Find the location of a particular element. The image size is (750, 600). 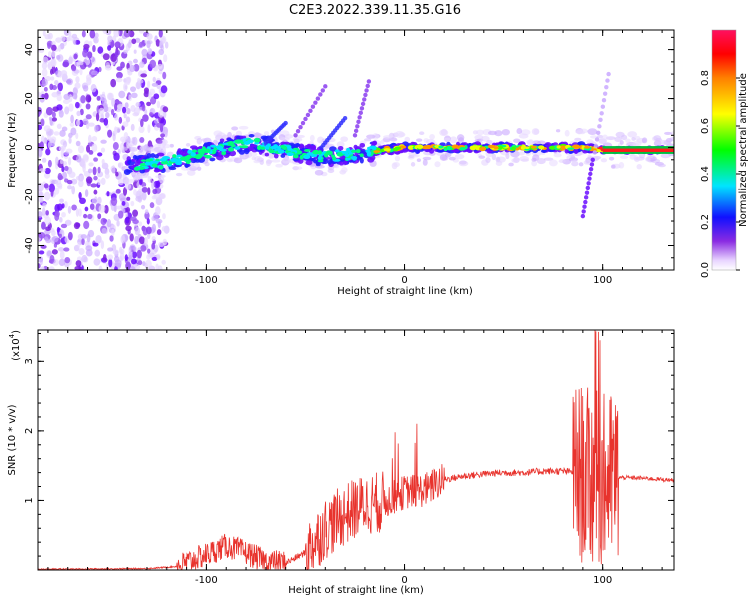

snr-multiplier-base: (x10 is located at coordinates (16, 349).